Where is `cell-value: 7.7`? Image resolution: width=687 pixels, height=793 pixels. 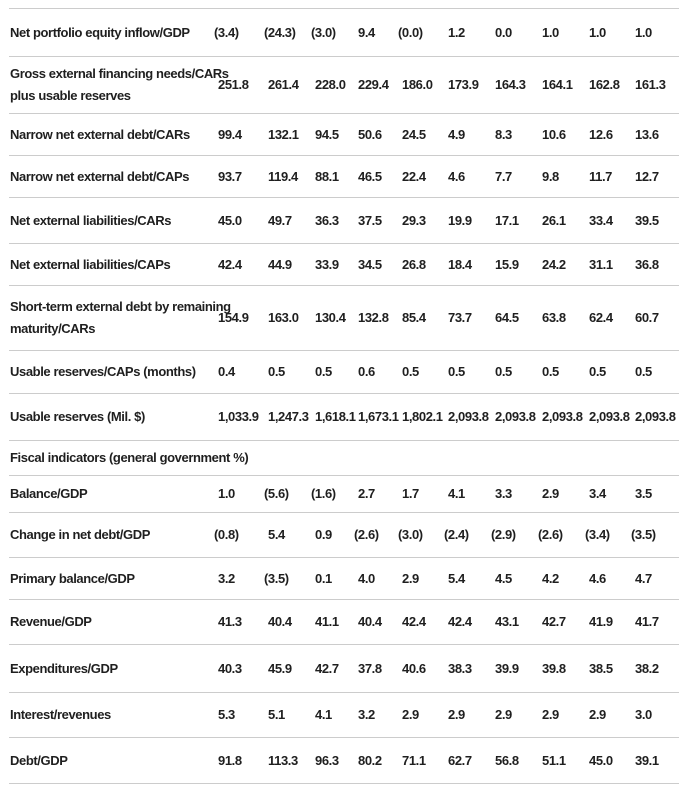
cell-value: 7.7 is located at coordinates (503, 176).